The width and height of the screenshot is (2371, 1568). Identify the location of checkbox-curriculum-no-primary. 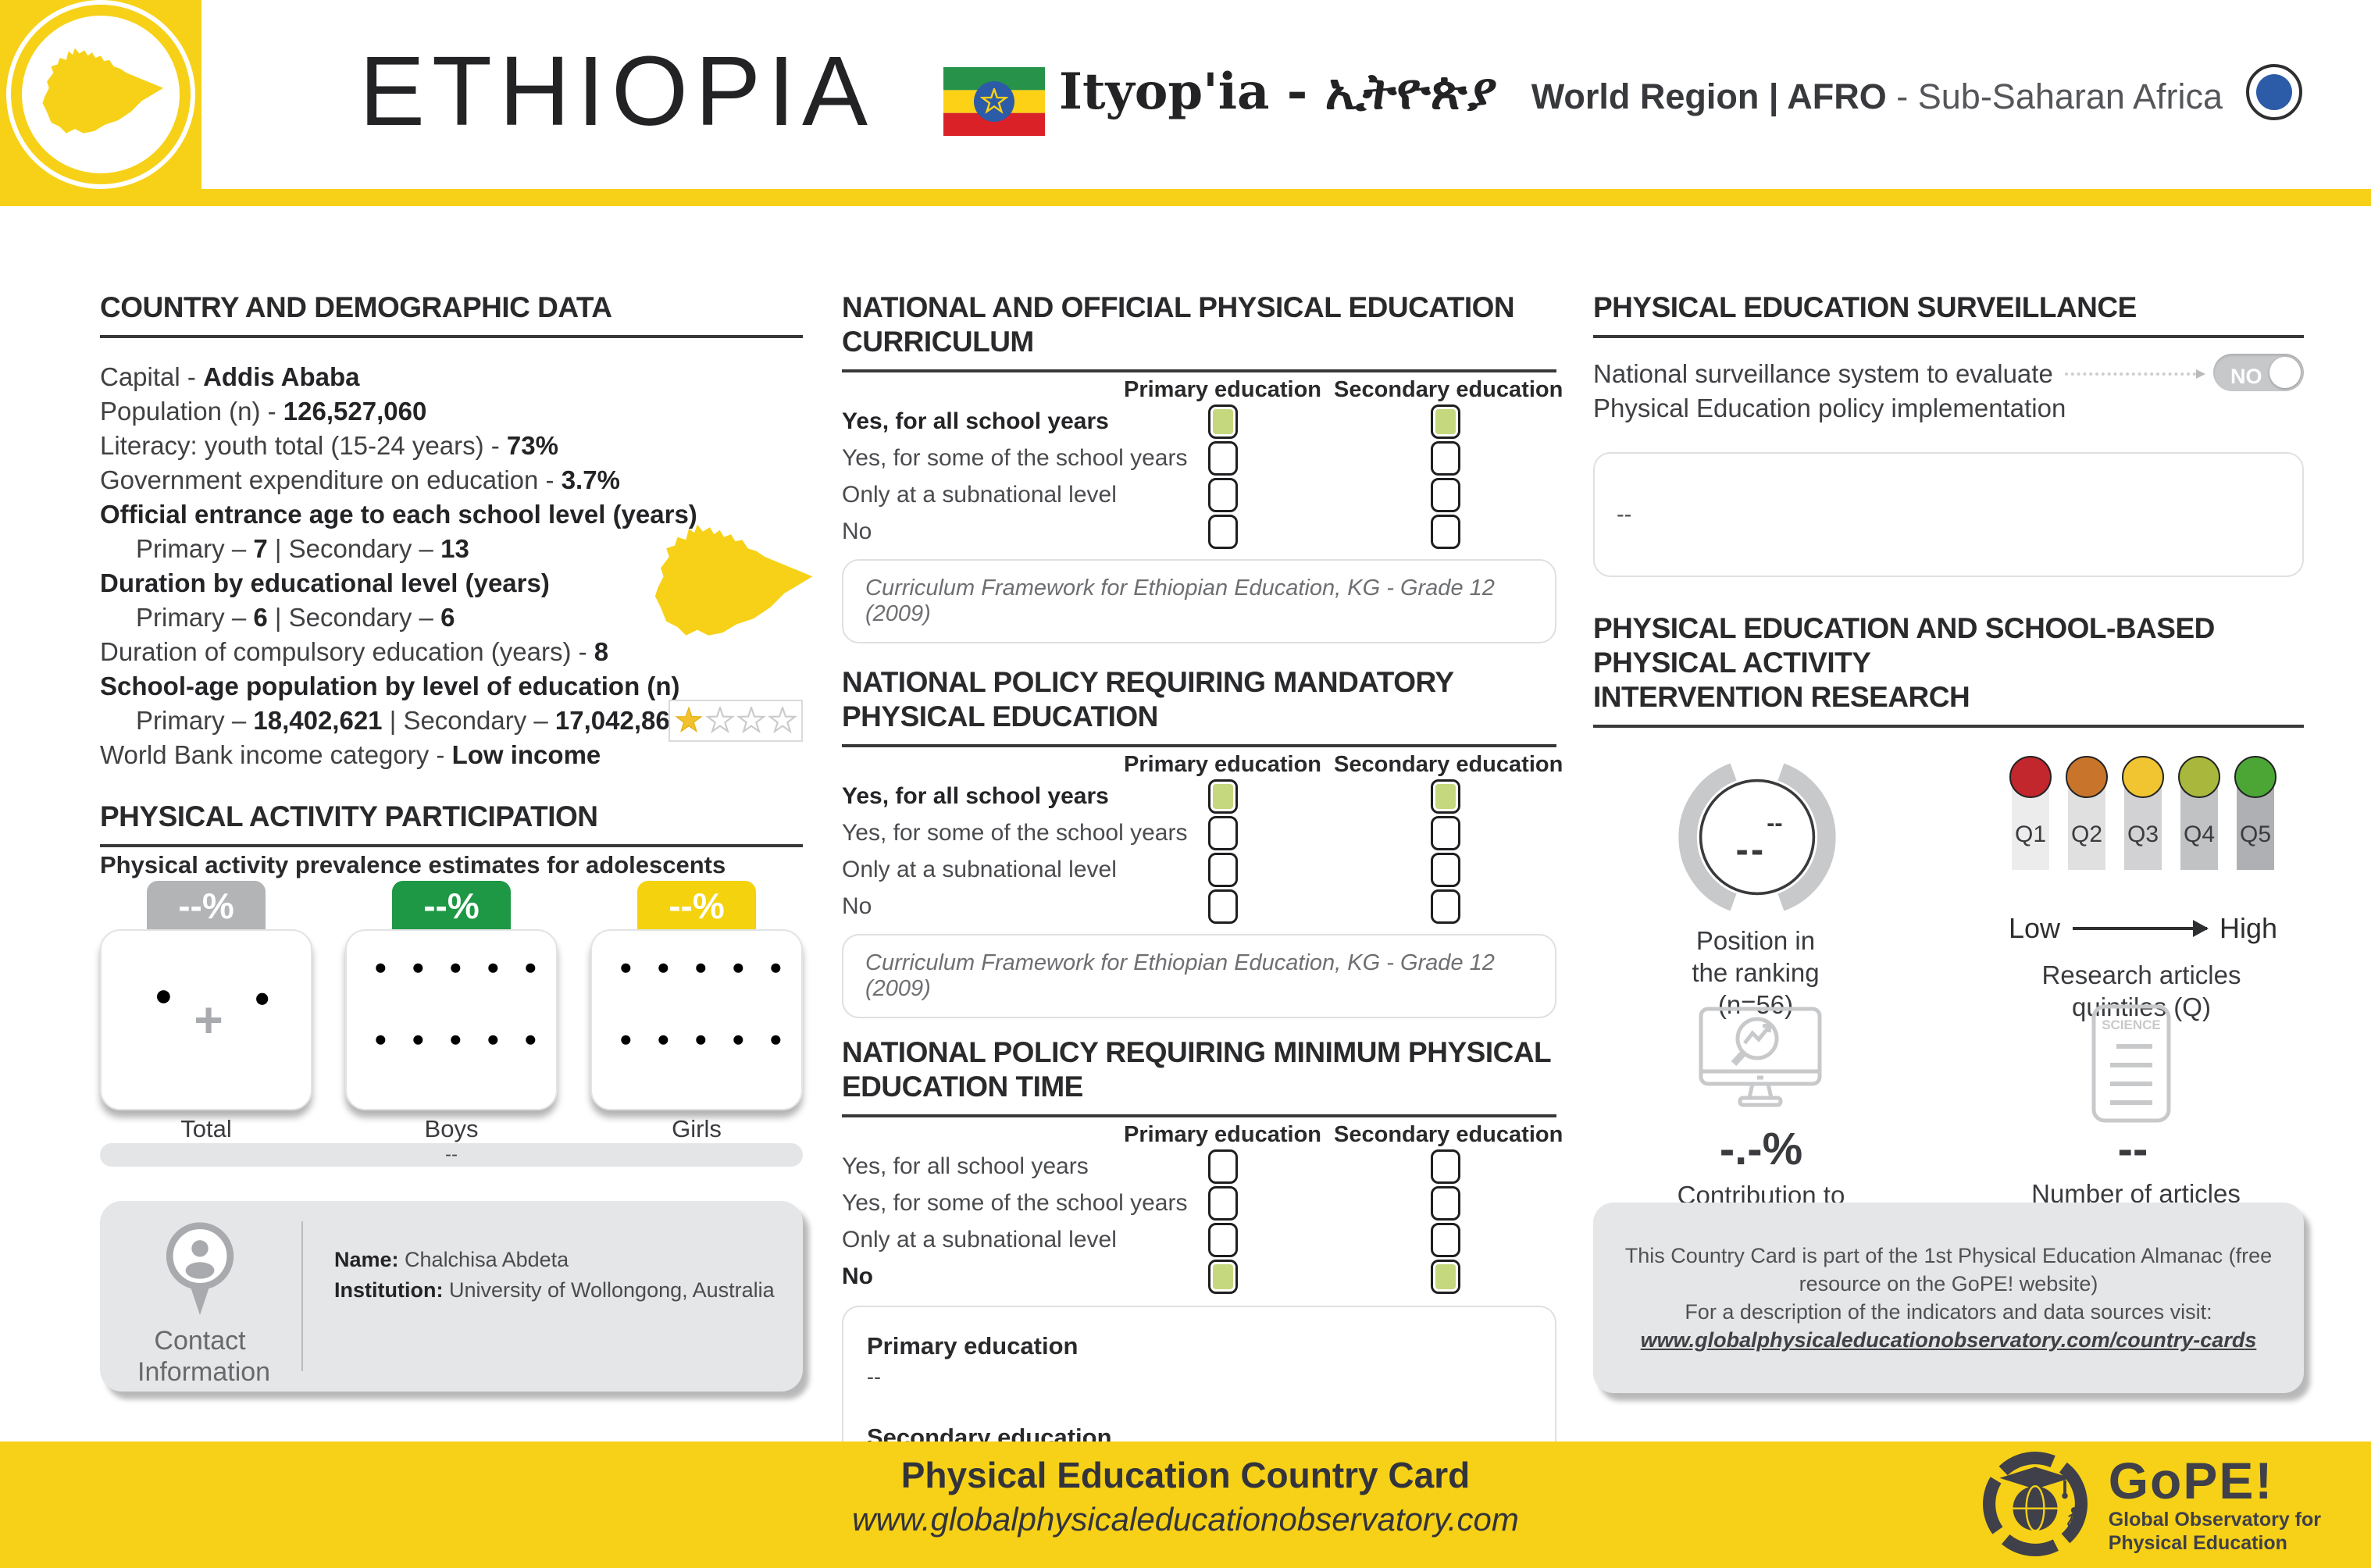
(1222, 531).